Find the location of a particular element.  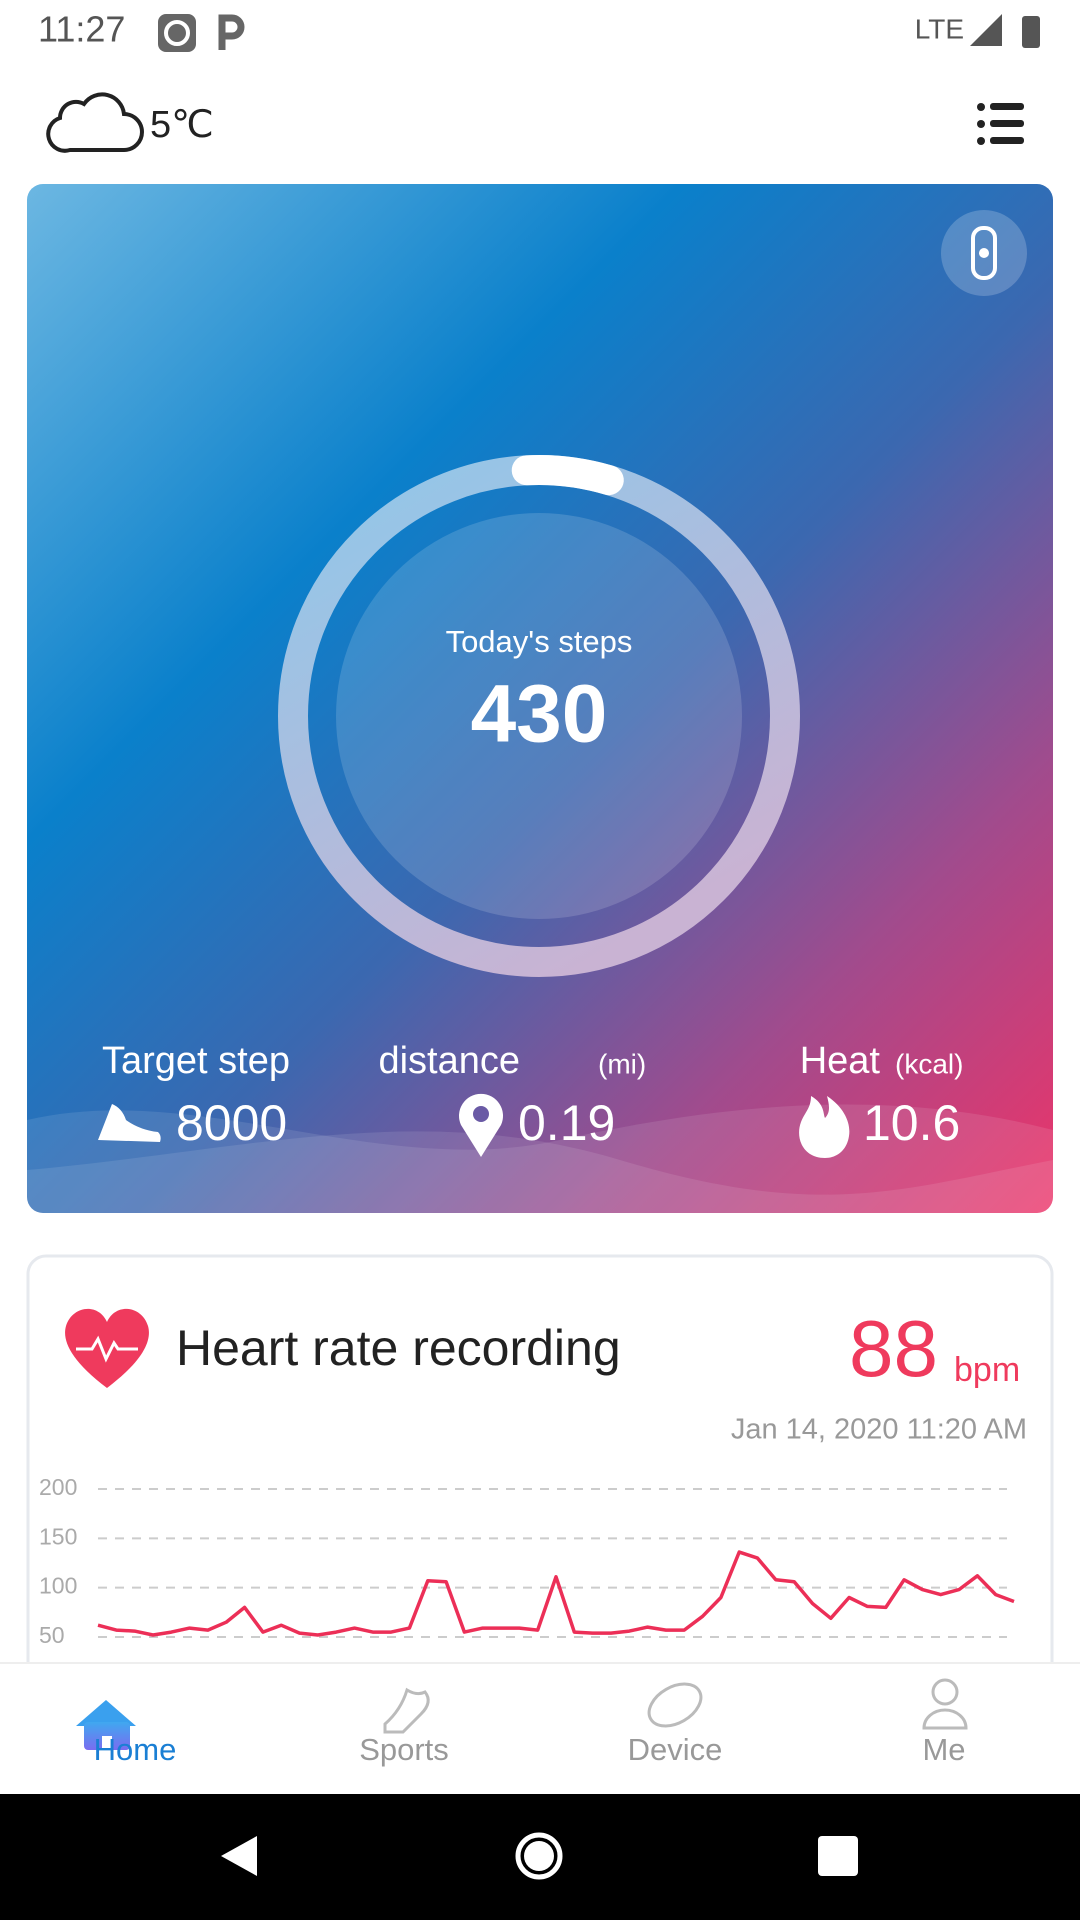

heart-unit: bpm is located at coordinates (987, 1370).